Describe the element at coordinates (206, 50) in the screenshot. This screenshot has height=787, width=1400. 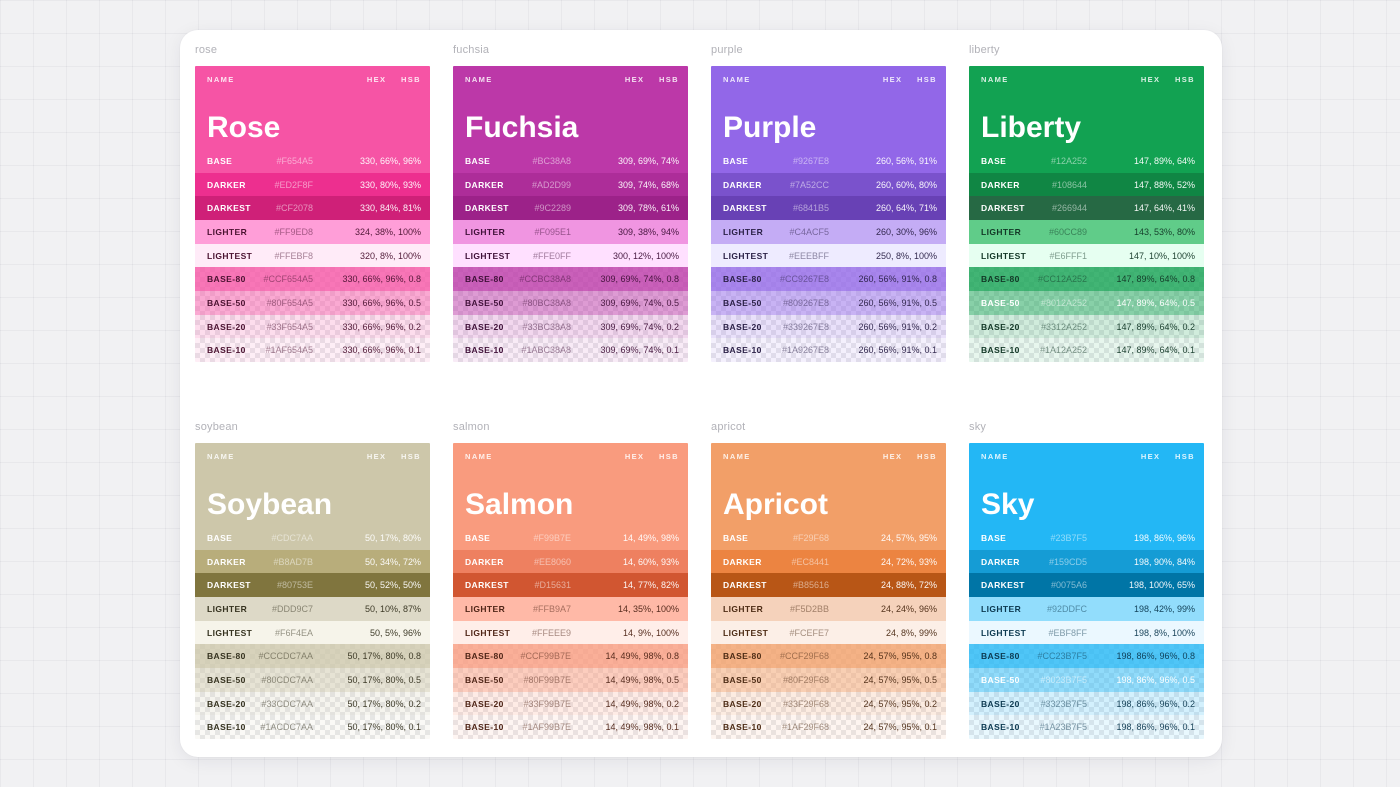
I see `frame-label-rose: rose` at that location.